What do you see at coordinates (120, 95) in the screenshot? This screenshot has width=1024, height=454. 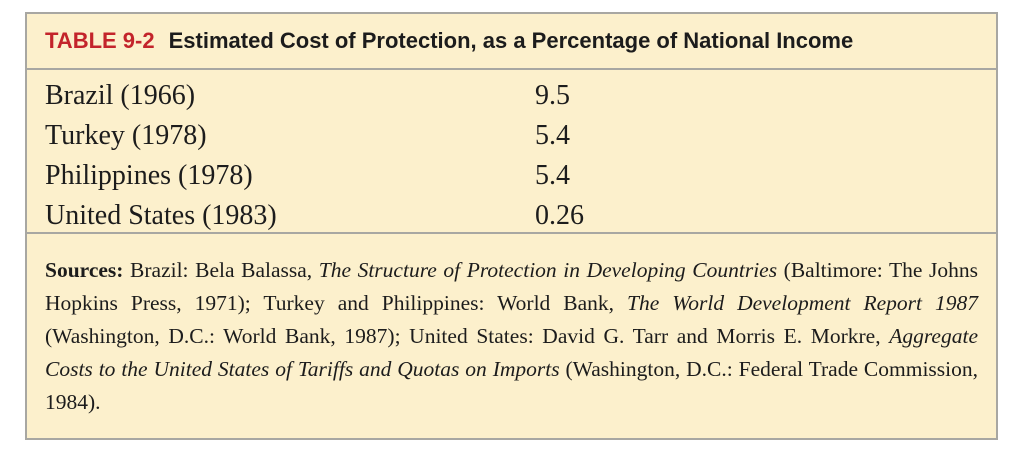 I see `row-country: Brazil (1966)` at bounding box center [120, 95].